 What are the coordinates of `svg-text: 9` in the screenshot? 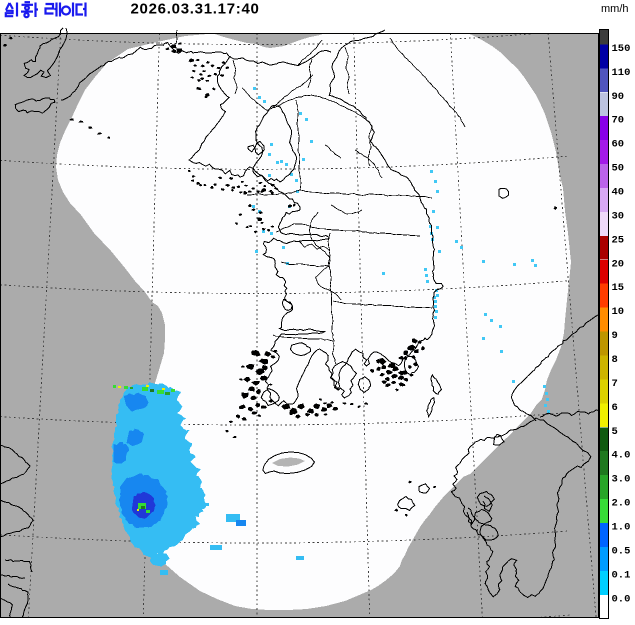 It's located at (615, 336).